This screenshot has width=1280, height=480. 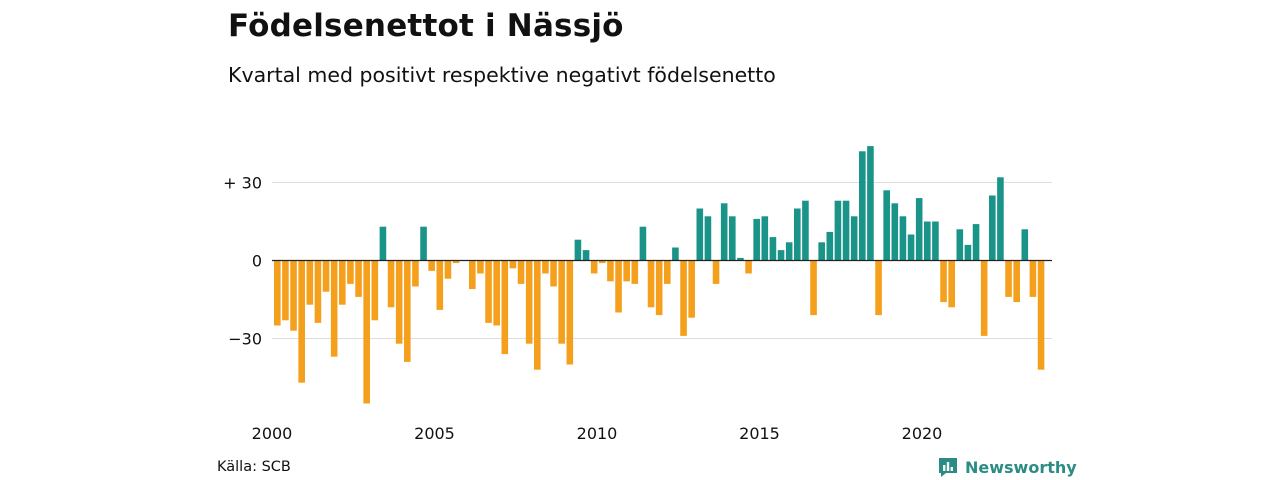 I want to click on y-tick-label: −30, so click(x=245, y=339).